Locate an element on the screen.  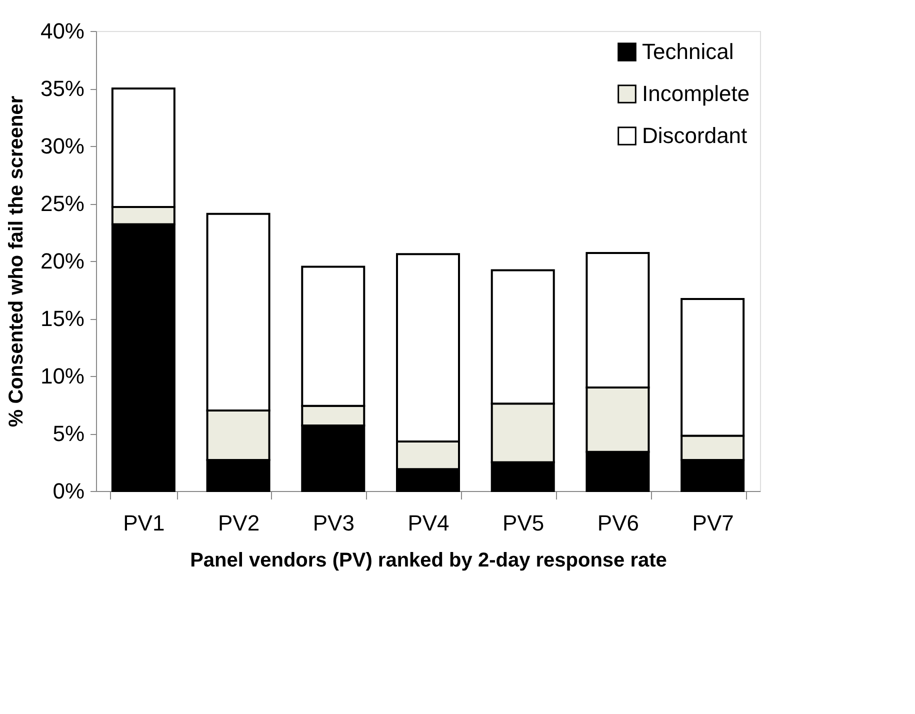
y-tick-label: 25% is located at coordinates (62, 203).